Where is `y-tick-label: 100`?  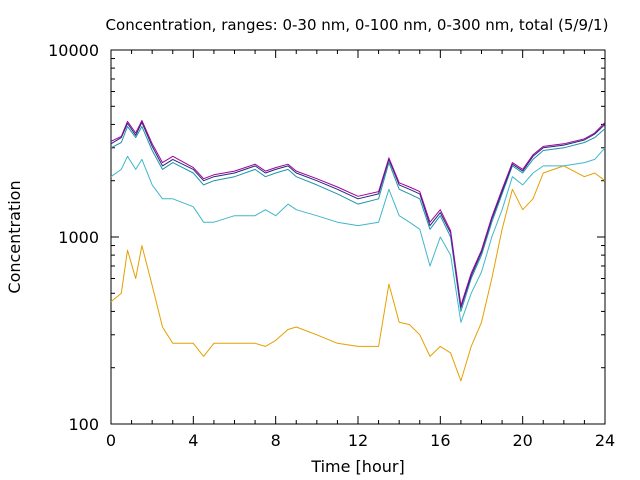
y-tick-label: 100 is located at coordinates (83, 424).